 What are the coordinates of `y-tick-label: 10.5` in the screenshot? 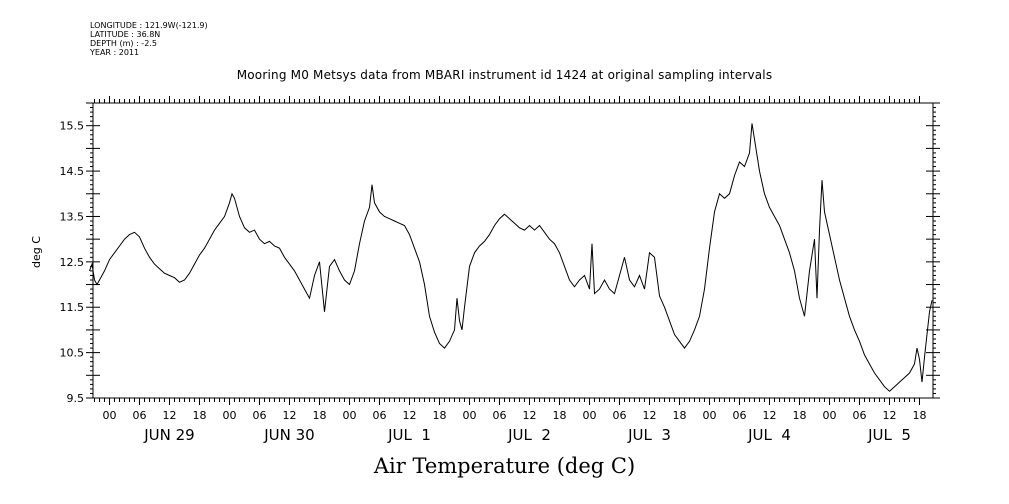 It's located at (72, 353).